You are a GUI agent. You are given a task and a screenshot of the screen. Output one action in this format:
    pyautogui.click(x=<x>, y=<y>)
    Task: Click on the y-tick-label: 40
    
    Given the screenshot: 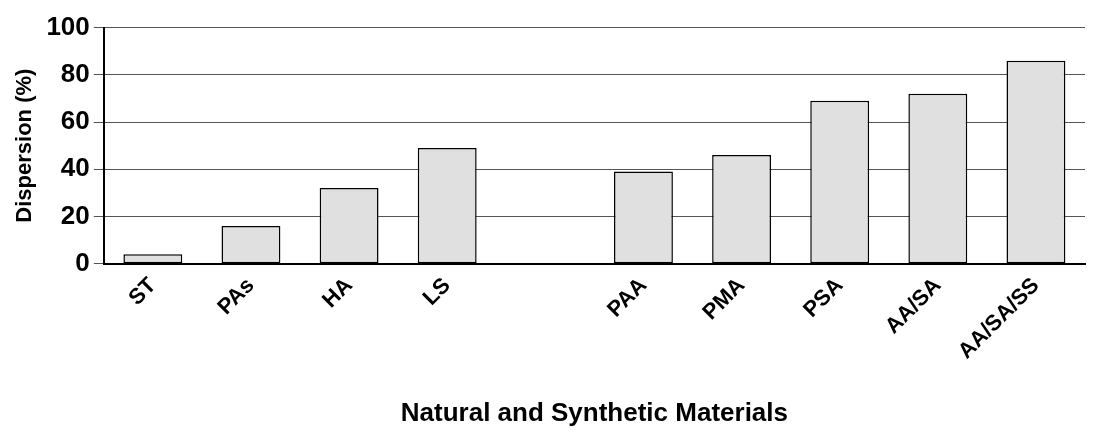 What is the action you would take?
    pyautogui.click(x=75, y=167)
    